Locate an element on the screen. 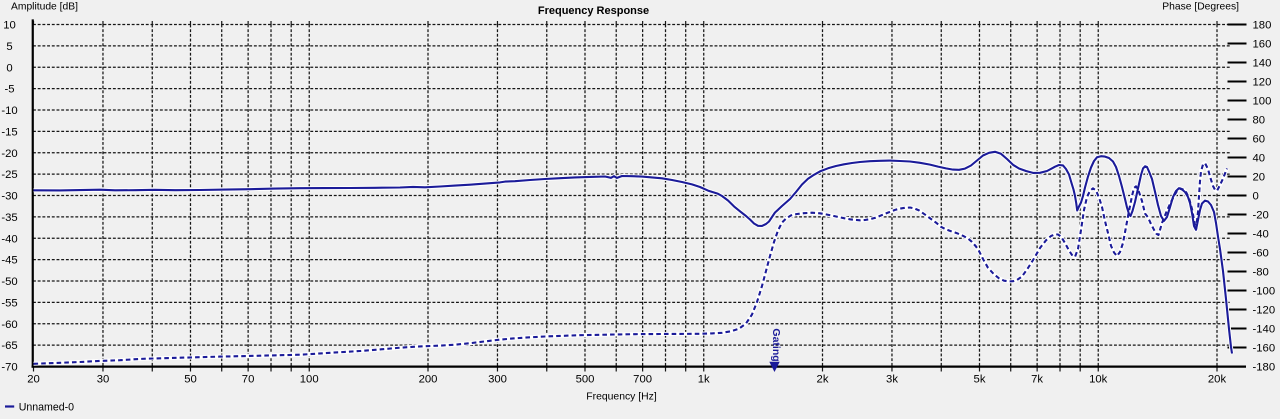 The image size is (1280, 419). svg-text: 3k is located at coordinates (892, 380).